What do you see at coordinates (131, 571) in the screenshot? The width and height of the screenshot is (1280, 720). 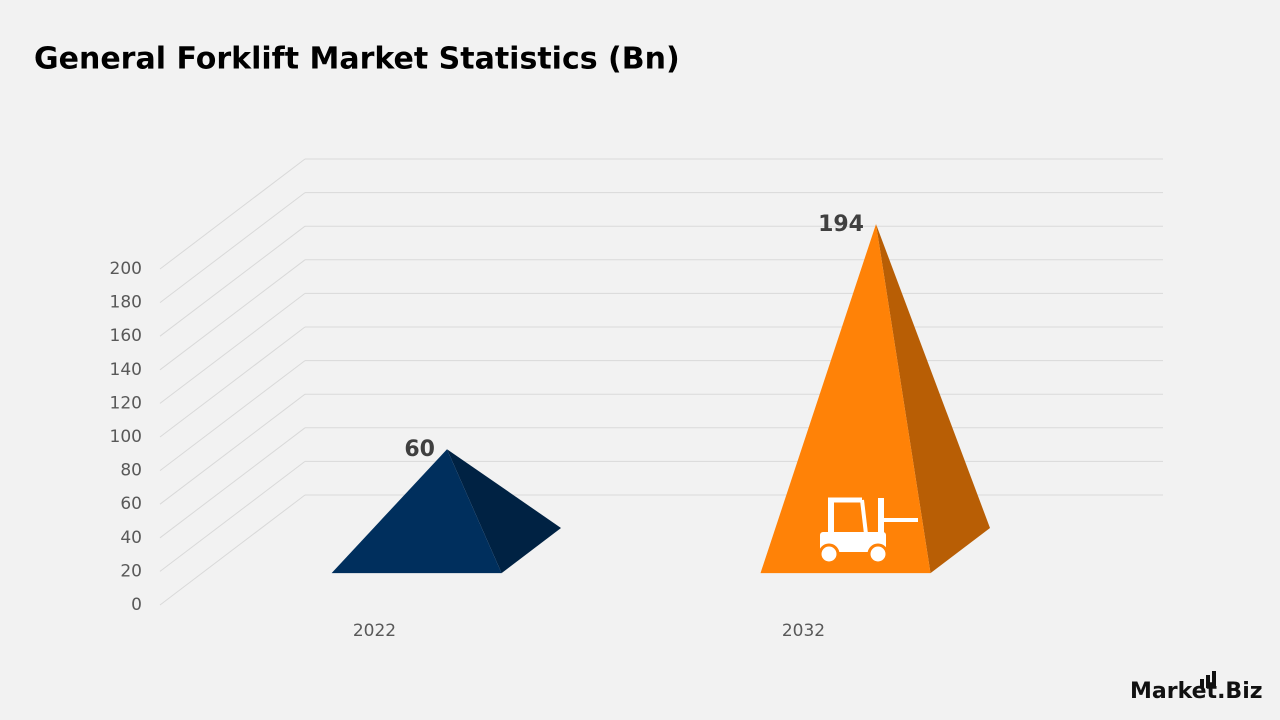 I see `y-tick-label: 20` at bounding box center [131, 571].